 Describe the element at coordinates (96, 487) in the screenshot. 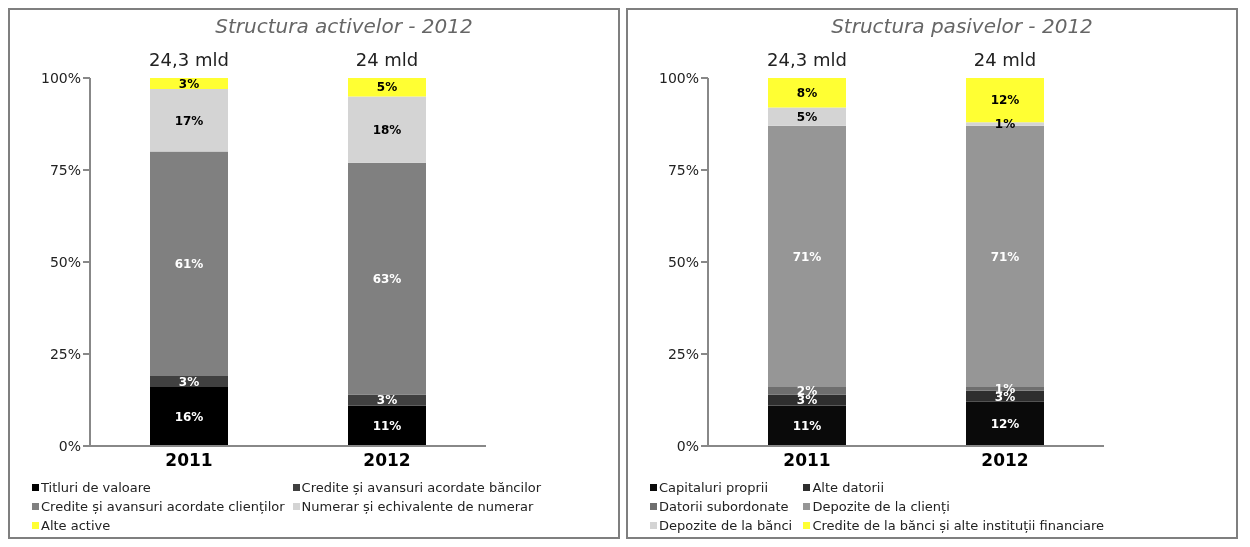

I see `legend-label: Titluri de valoare` at that location.